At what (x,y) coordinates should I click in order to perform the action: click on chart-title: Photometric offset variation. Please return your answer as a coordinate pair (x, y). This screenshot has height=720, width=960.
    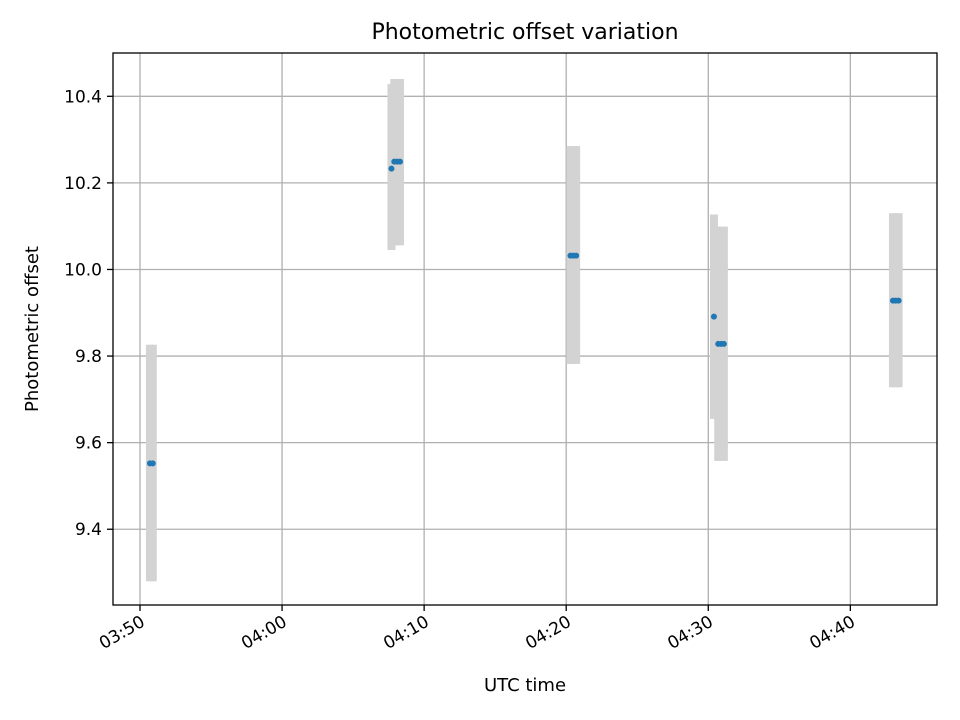
    Looking at the image, I should click on (524, 32).